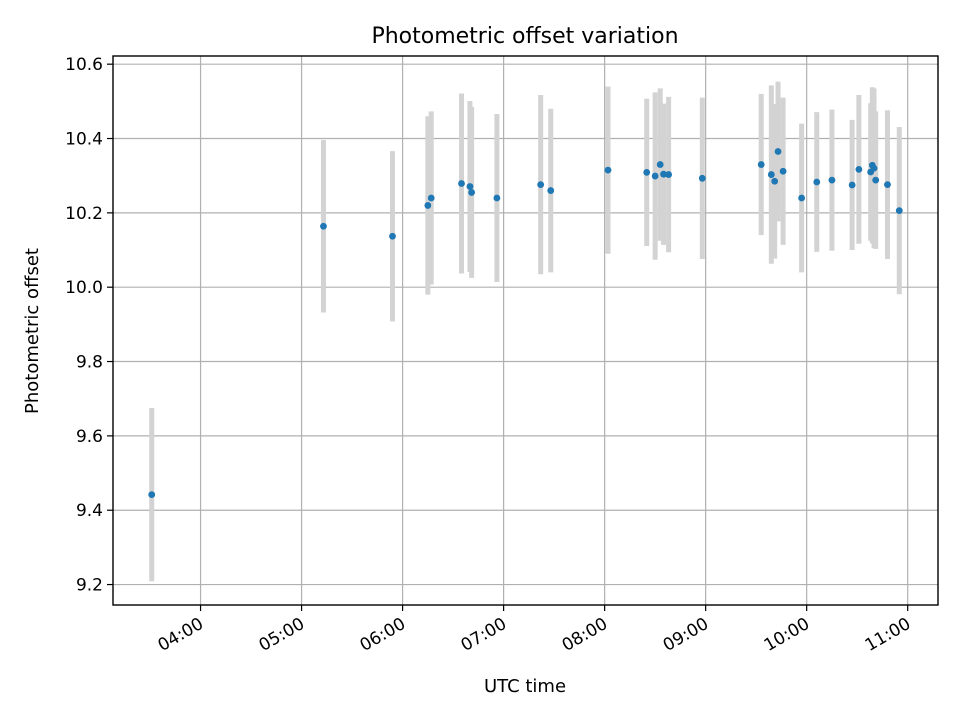 The height and width of the screenshot is (720, 960). Describe the element at coordinates (686, 635) in the screenshot. I see `x-tick-label: 09:00` at that location.